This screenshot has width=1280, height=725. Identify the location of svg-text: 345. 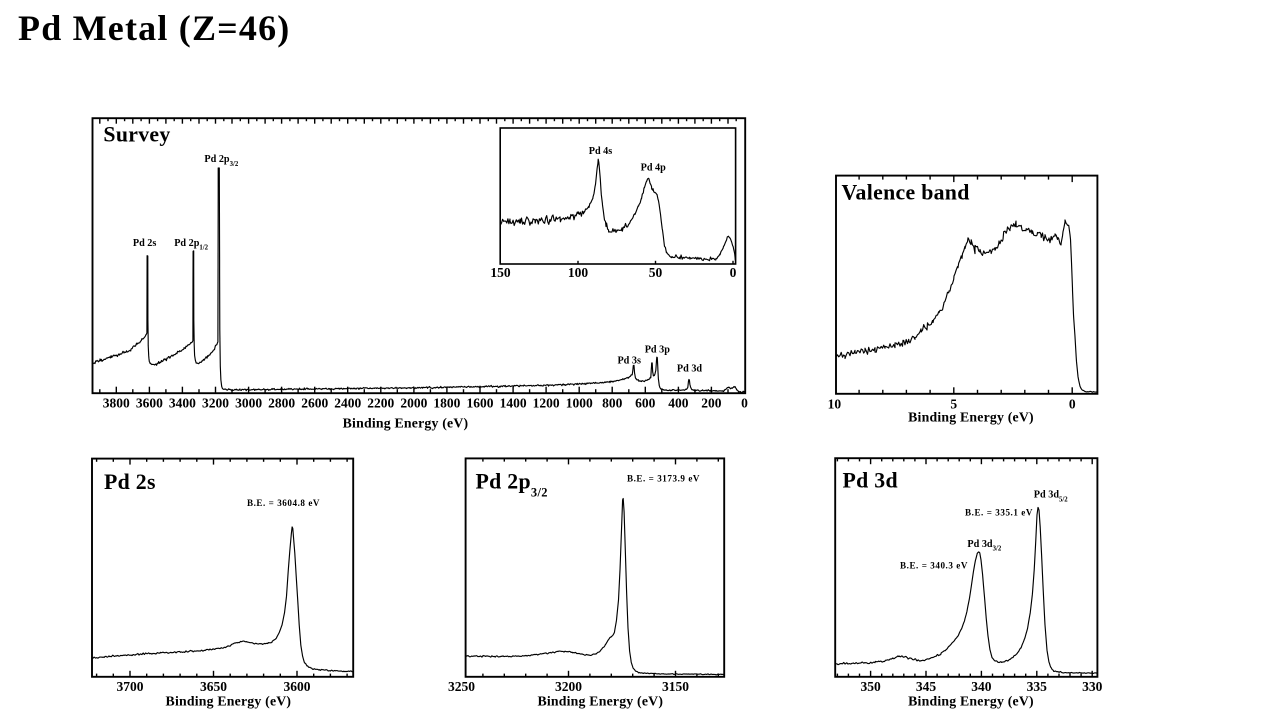
(926, 686).